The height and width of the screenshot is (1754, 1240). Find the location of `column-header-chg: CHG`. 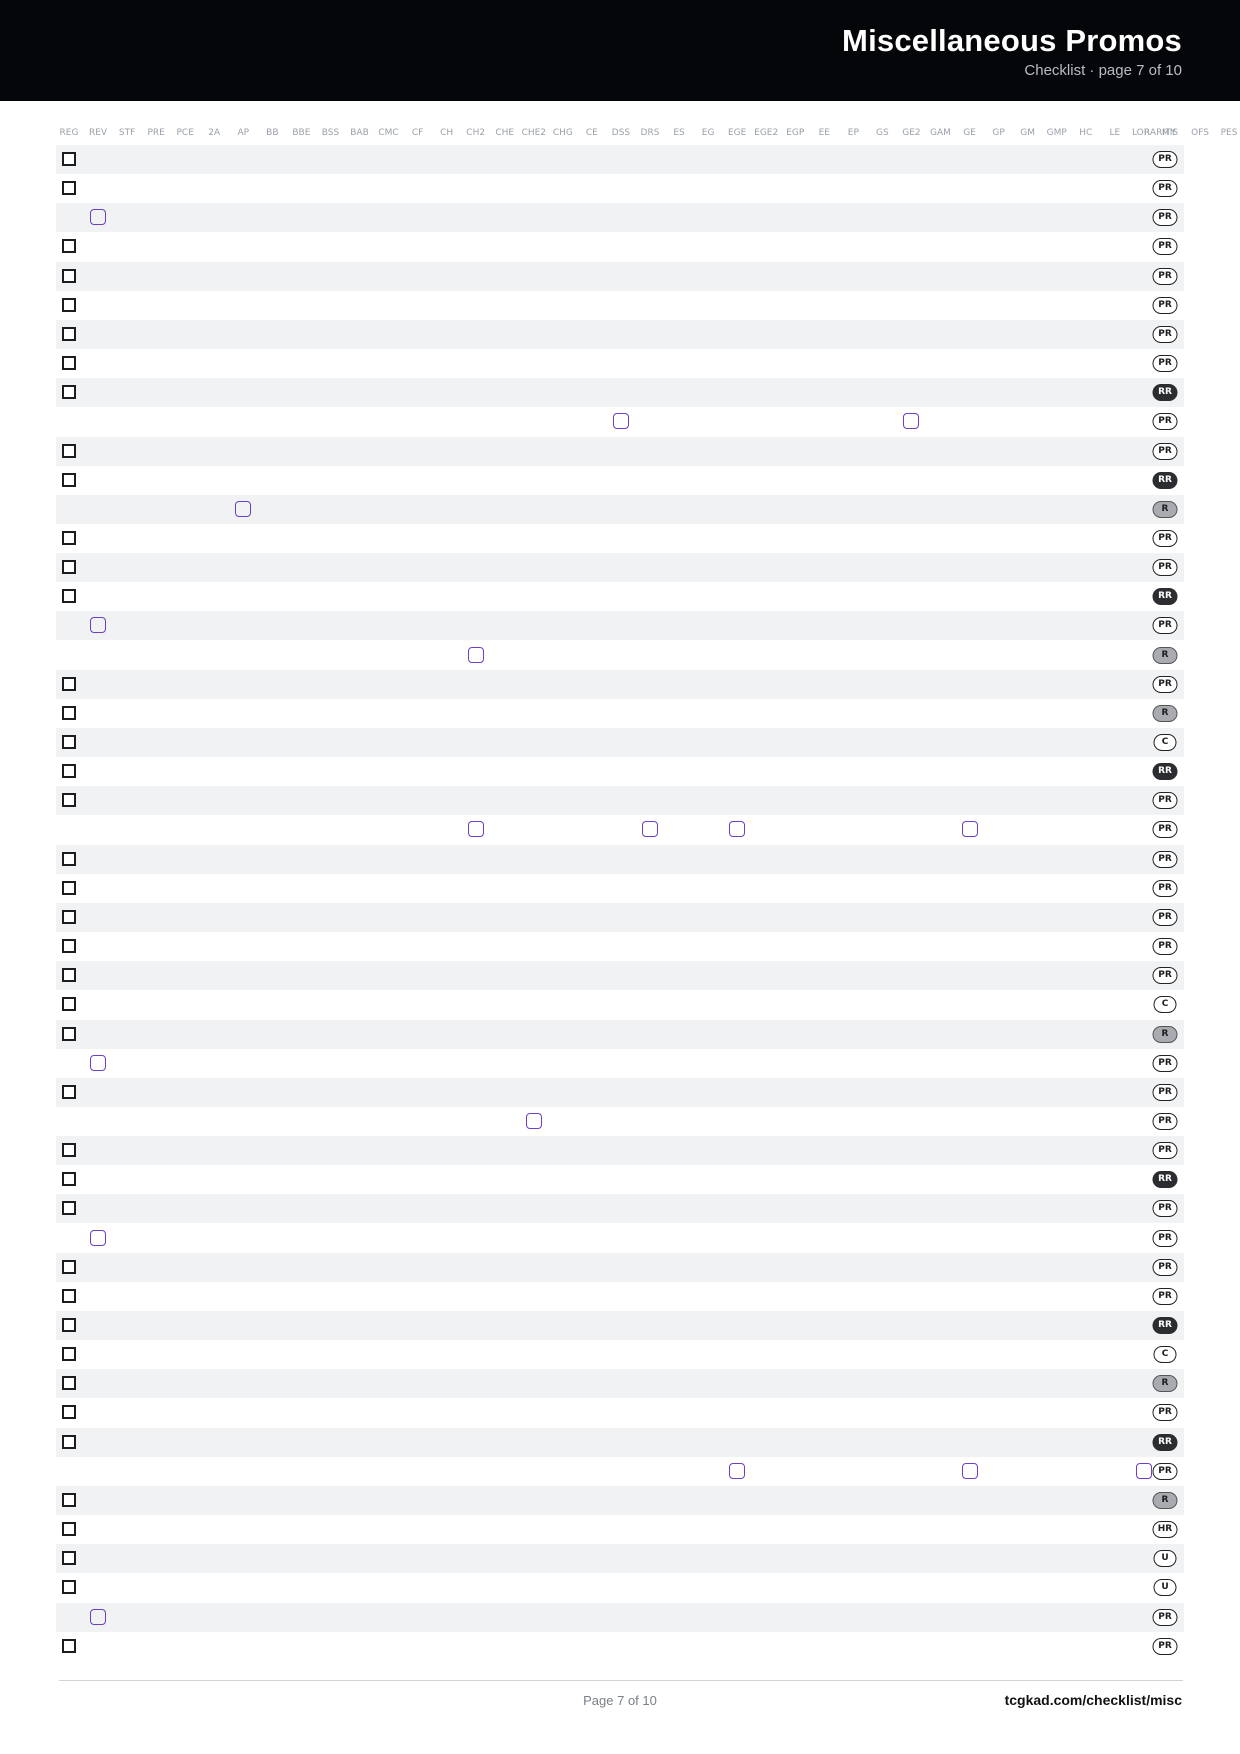

column-header-chg: CHG is located at coordinates (562, 133).